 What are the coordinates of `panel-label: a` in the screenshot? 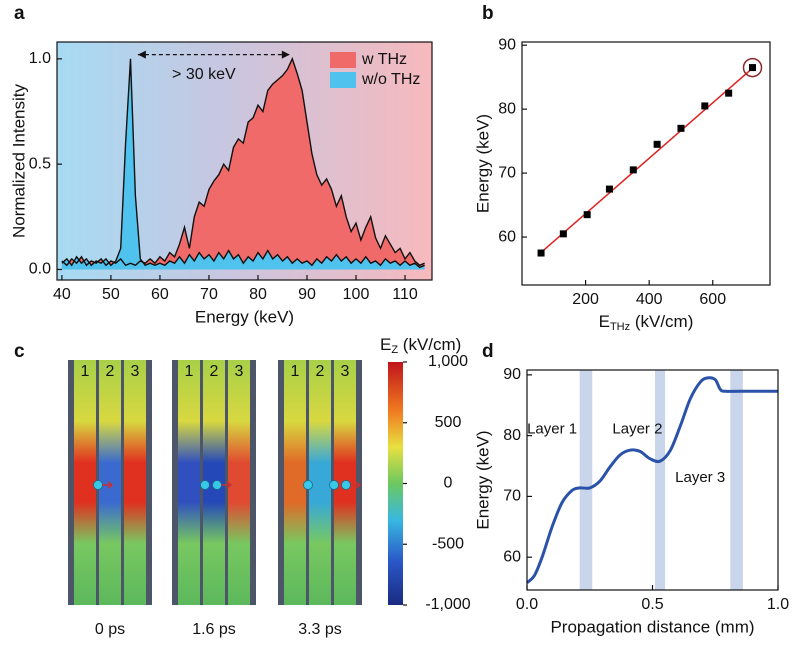 It's located at (19, 13).